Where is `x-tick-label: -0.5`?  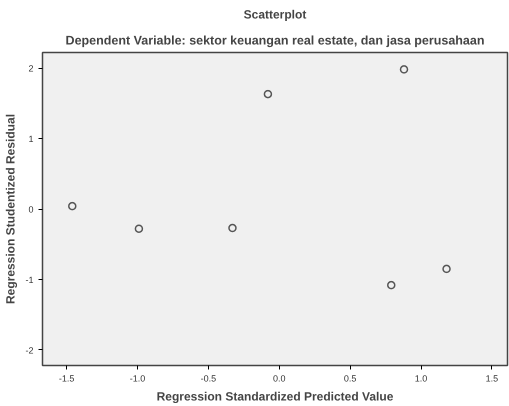 x-tick-label: -0.5 is located at coordinates (208, 379).